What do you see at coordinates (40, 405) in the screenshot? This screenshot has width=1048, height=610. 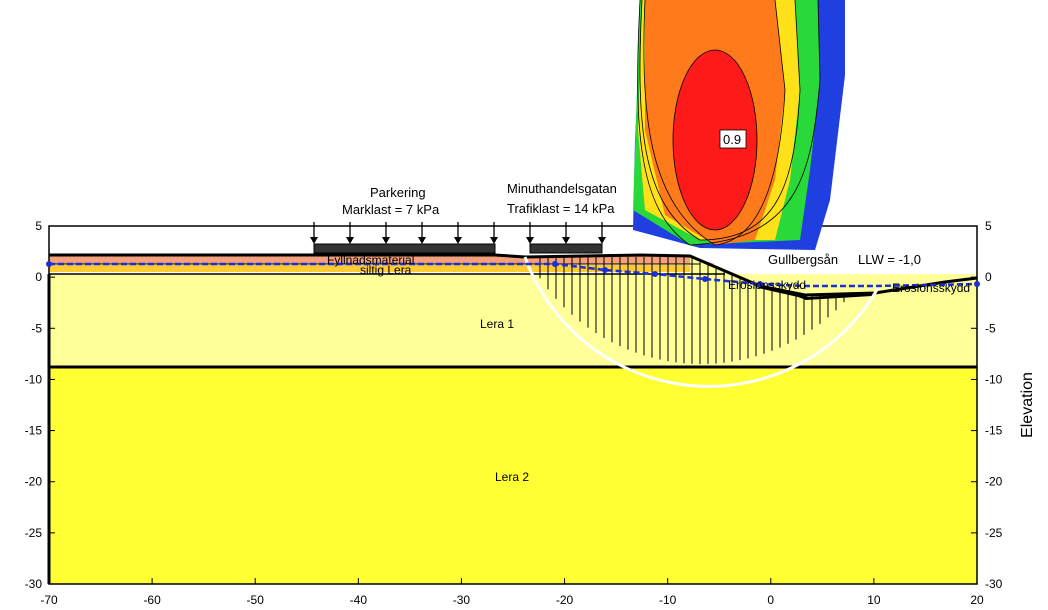 I see `y-axis-left: 5 0 -5 -10 -15 -20 -25 -30` at bounding box center [40, 405].